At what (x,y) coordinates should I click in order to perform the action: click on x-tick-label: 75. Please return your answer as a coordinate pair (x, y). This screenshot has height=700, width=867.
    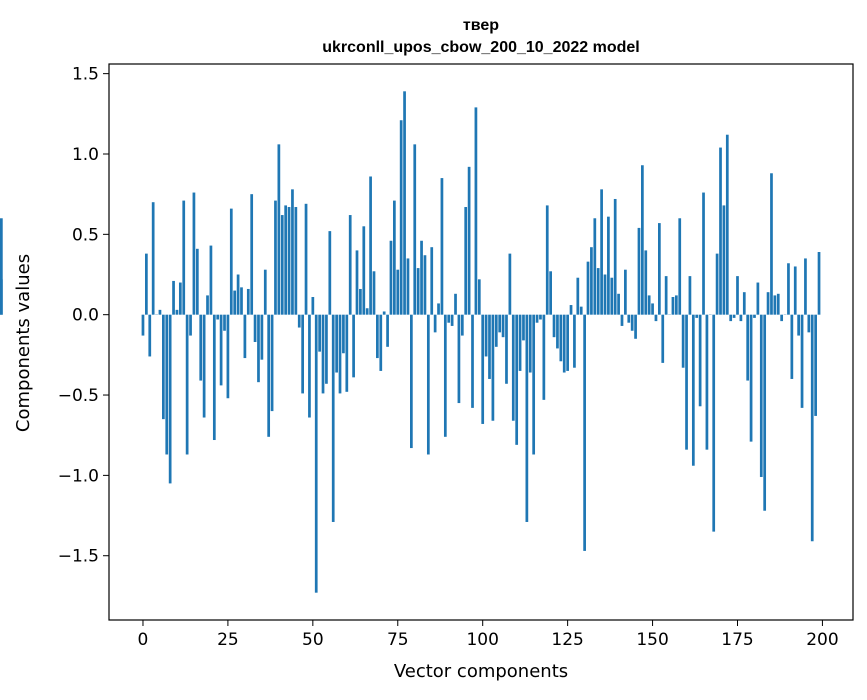
    Looking at the image, I should click on (398, 640).